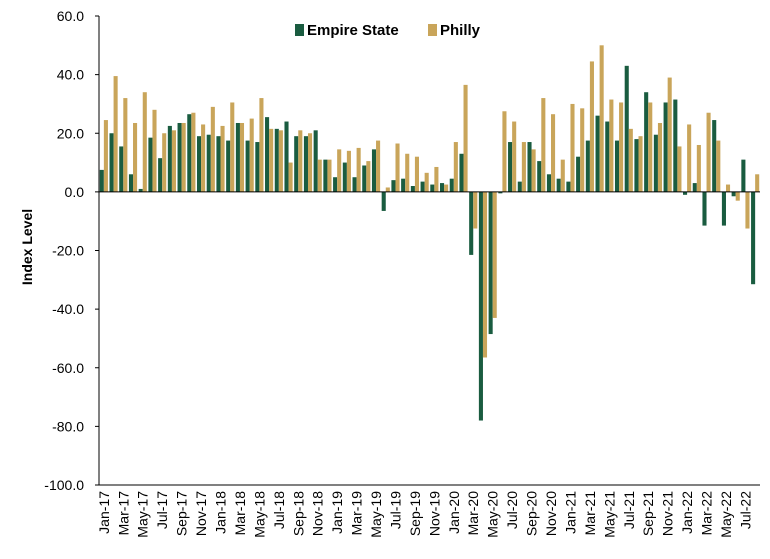  Describe the element at coordinates (460, 30) in the screenshot. I see `legend-label-philly: Philly` at that location.